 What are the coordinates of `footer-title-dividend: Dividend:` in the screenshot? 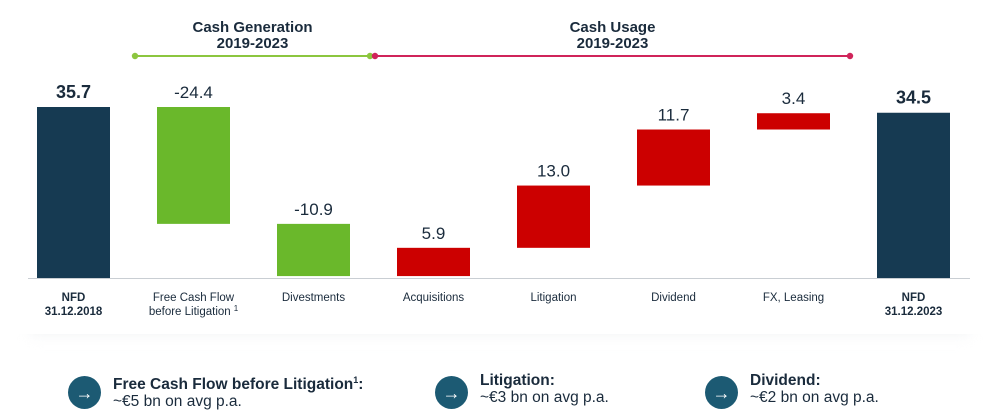 It's located at (785, 380).